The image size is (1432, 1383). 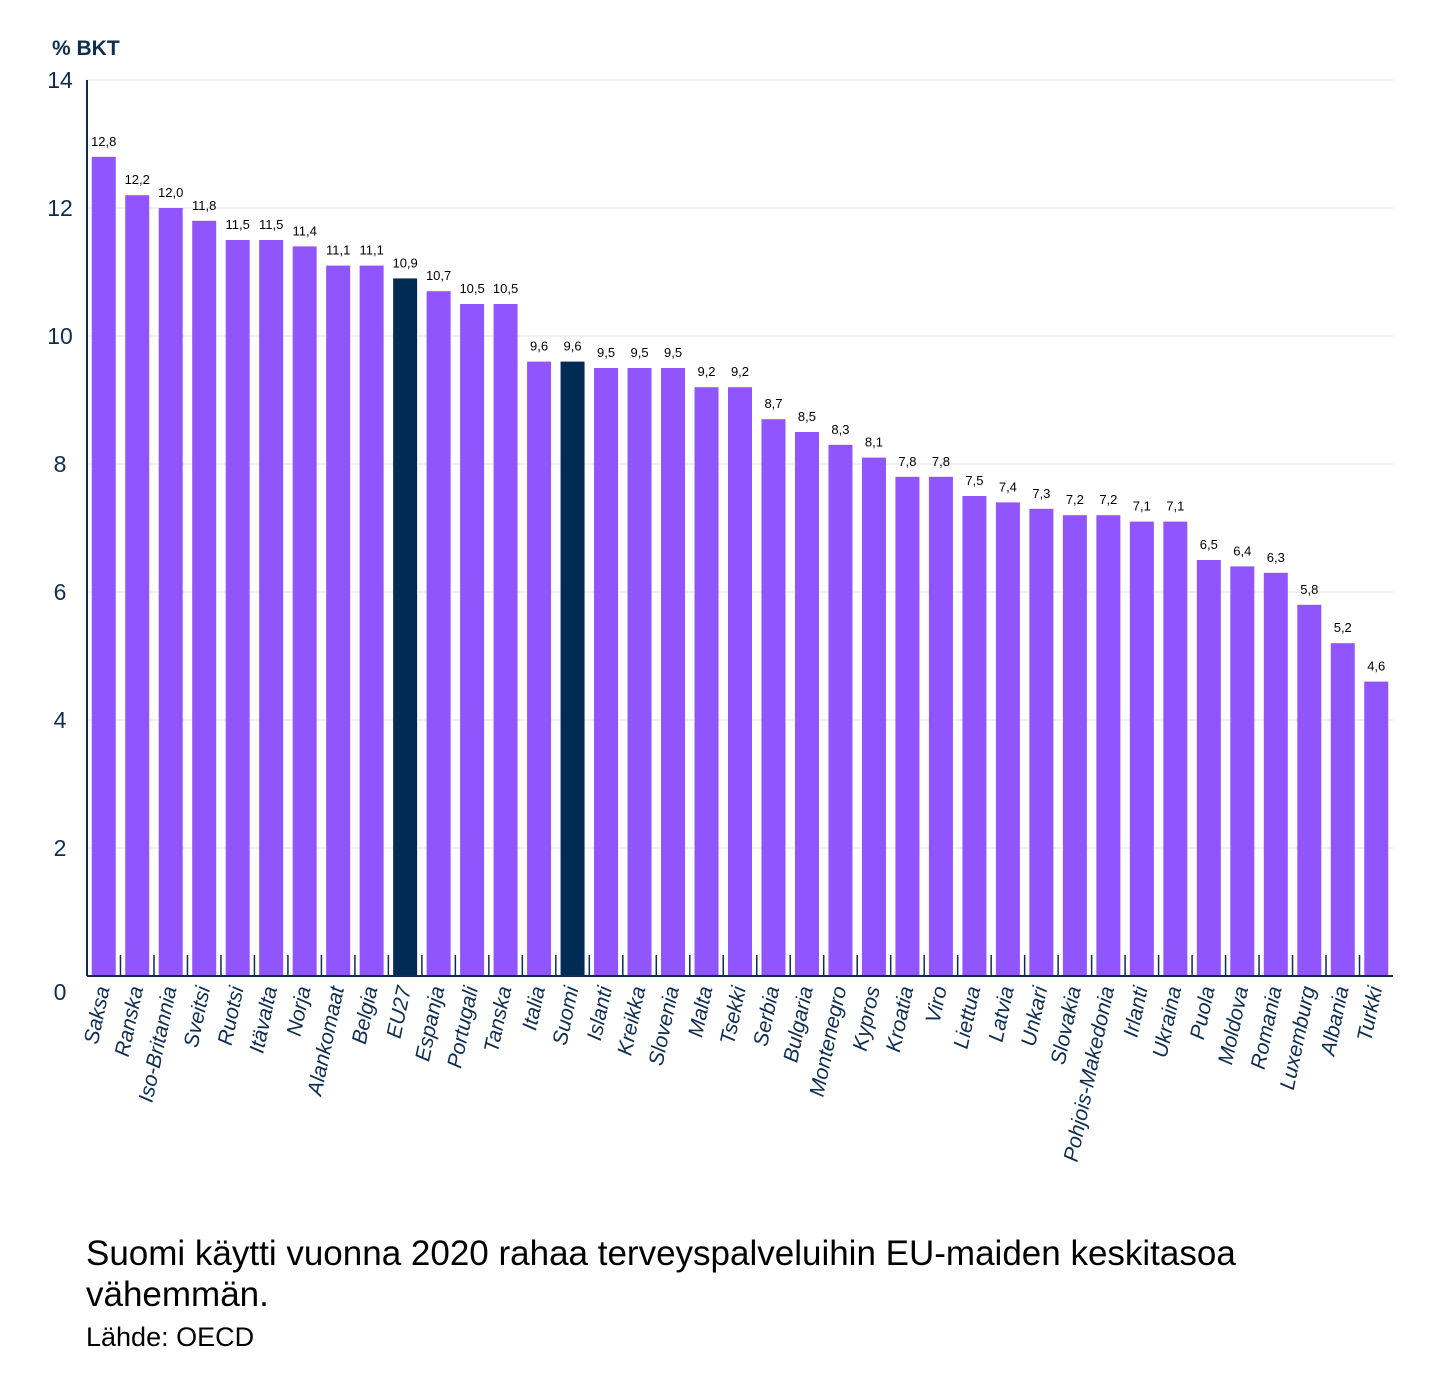 What do you see at coordinates (1008, 486) in the screenshot?
I see `data-label: 7,4` at bounding box center [1008, 486].